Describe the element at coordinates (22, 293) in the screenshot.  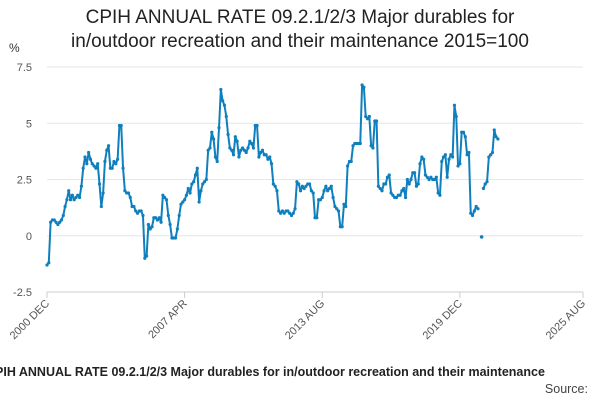
I see `y-tick-label: -2.5` at that location.